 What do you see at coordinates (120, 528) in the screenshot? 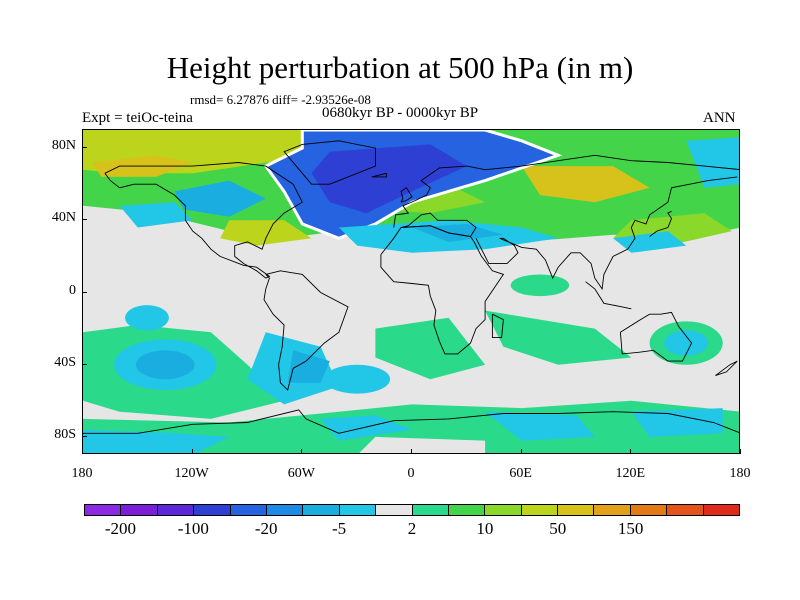
I see `colorbar-label: -200` at bounding box center [120, 528].